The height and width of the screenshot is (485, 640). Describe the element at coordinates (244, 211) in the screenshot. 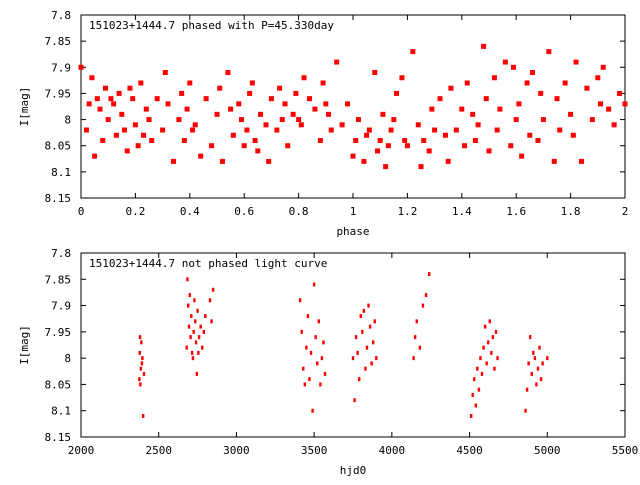

I see `x-tick-label: 0.6` at that location.